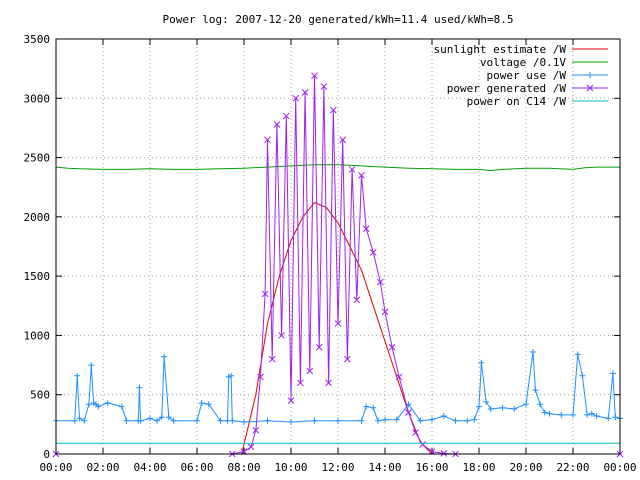  What do you see at coordinates (149, 467) in the screenshot?
I see `x-tick-label: 04:00` at bounding box center [149, 467].